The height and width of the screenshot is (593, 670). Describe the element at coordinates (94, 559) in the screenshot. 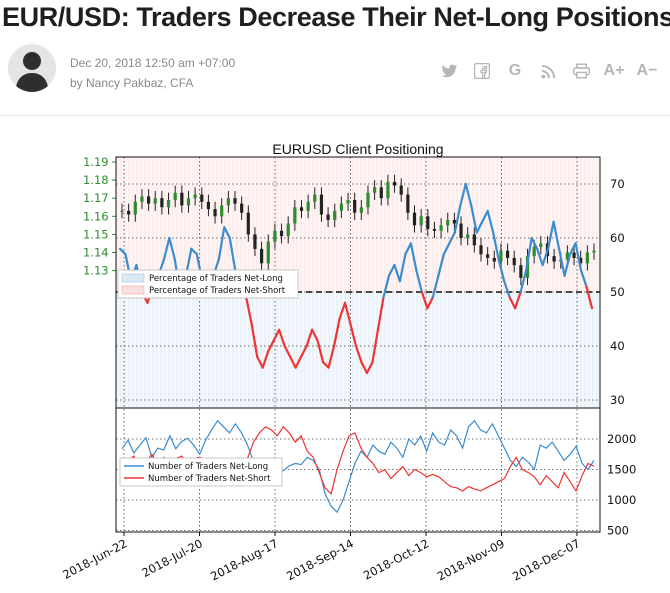

I see `x-tick-label: 2018-Jun-22` at that location.